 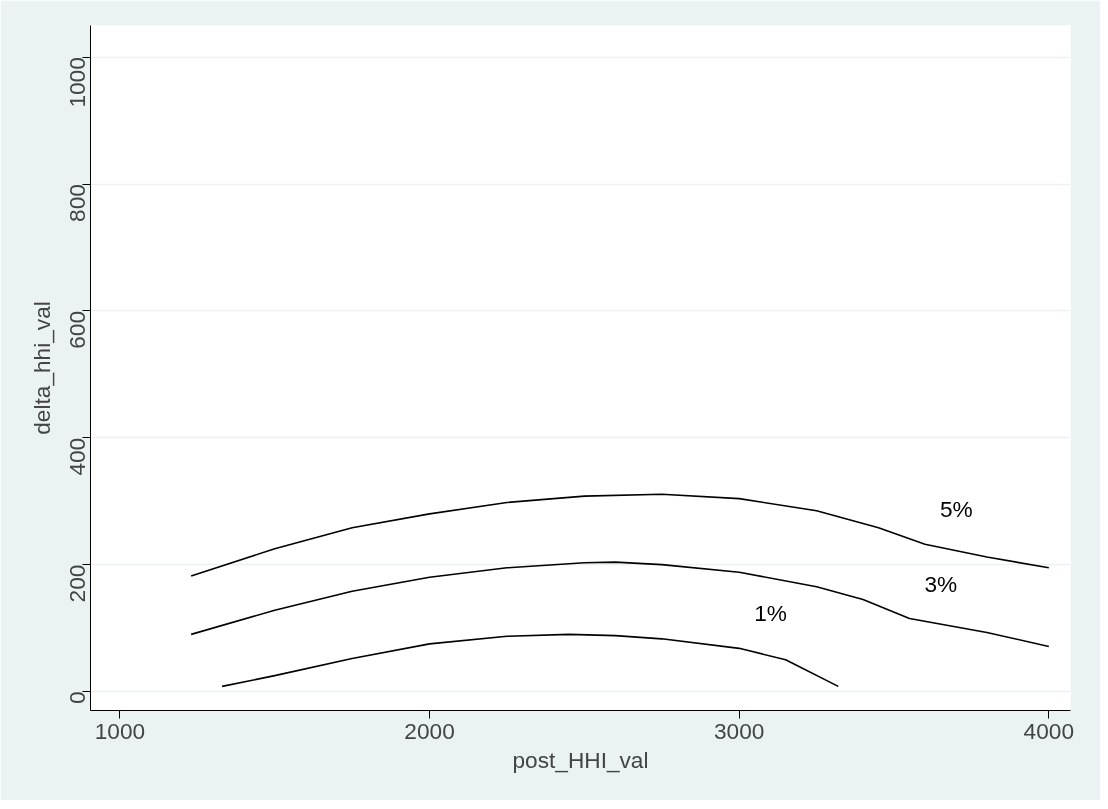 What do you see at coordinates (120, 730) in the screenshot?
I see `x-tick-label: 1000` at bounding box center [120, 730].